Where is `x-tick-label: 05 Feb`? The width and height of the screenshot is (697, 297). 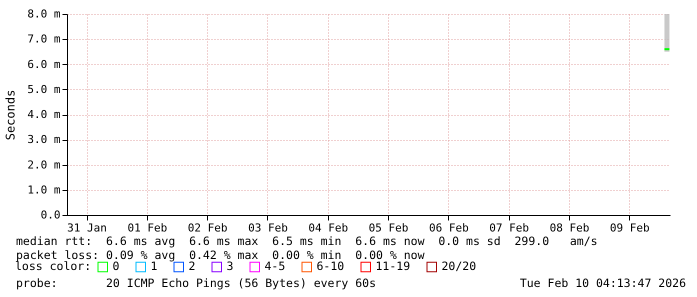 x-tick-label: 05 Feb is located at coordinates (388, 228).